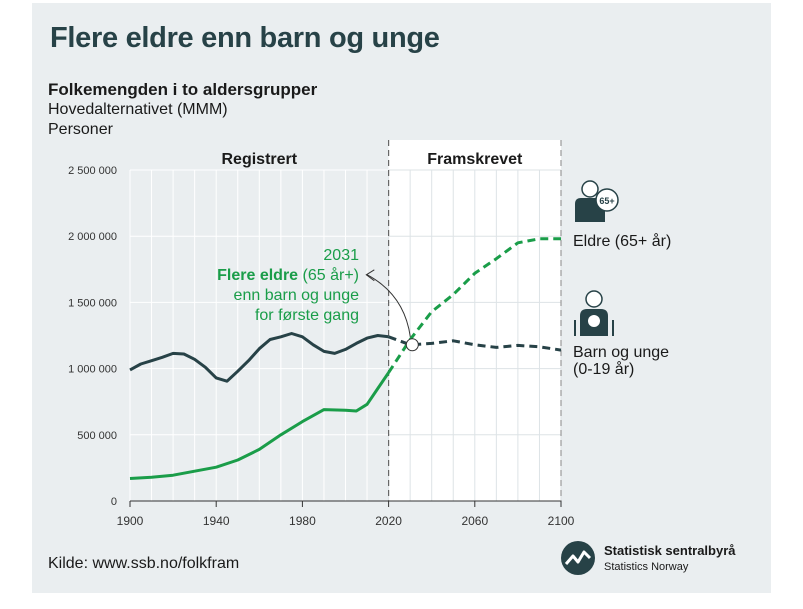  What do you see at coordinates (80, 129) in the screenshot?
I see `chart-unit: Personer` at bounding box center [80, 129].